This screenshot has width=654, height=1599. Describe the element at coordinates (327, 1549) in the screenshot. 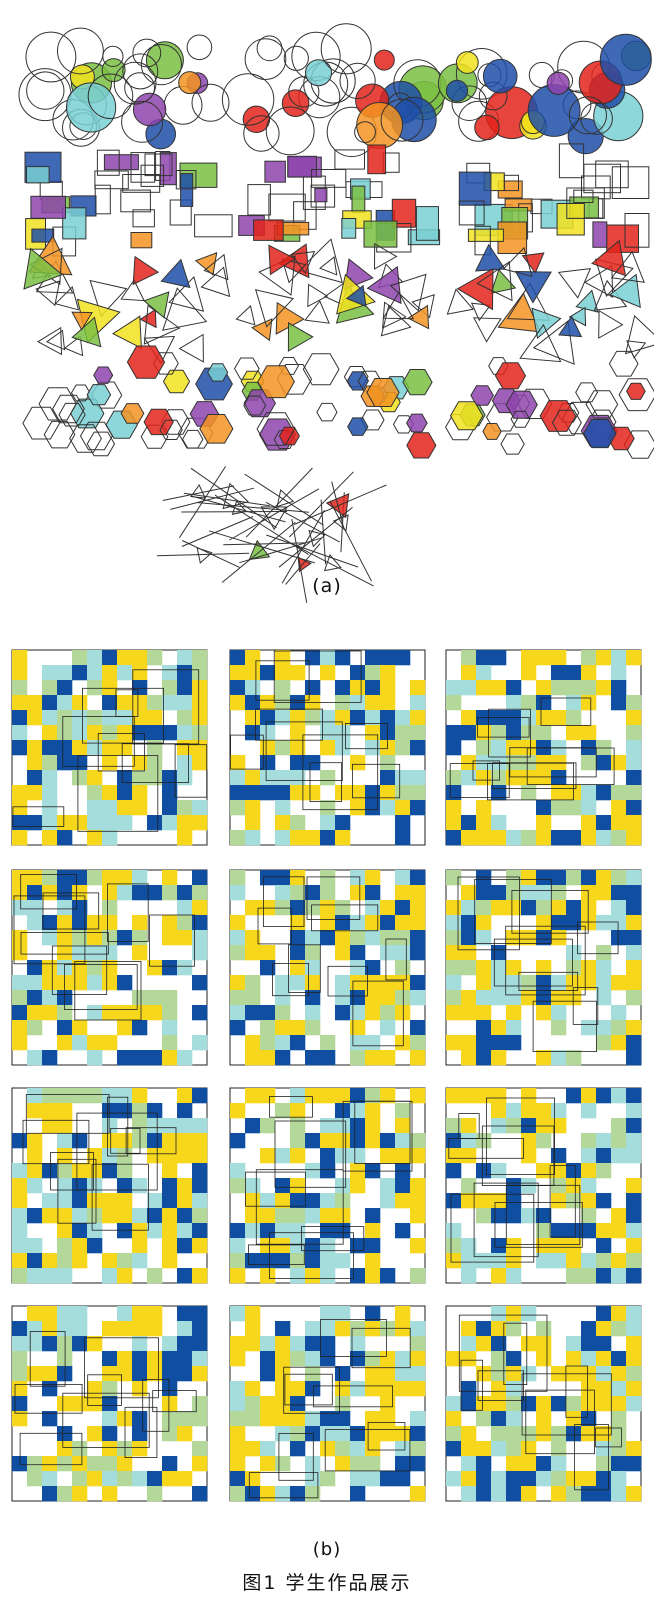

I see `panel-b-label: (b)` at that location.